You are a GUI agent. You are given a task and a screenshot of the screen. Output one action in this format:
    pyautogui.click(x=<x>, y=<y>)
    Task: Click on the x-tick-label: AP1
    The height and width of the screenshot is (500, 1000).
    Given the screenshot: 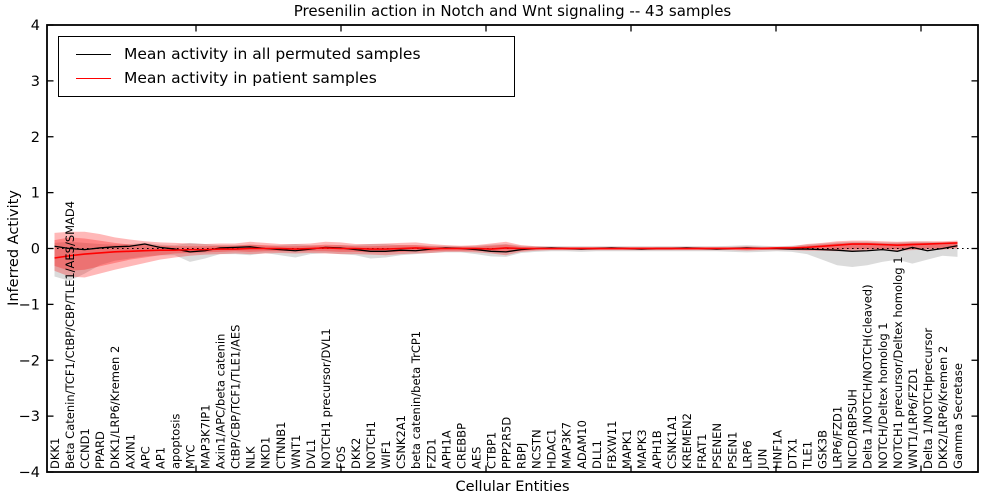 What is the action you would take?
    pyautogui.click(x=160, y=458)
    